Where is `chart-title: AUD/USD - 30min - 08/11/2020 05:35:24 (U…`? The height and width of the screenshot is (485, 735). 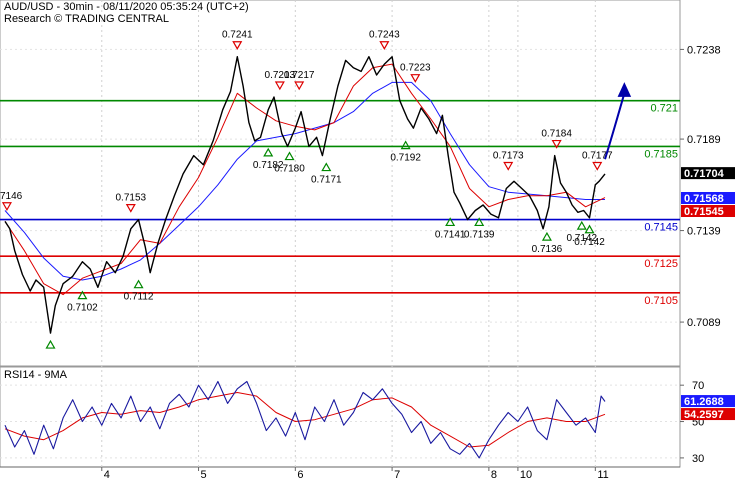 chart-title: AUD/USD - 30min - 08/11/2020 05:35:24 (U… is located at coordinates (126, 7).